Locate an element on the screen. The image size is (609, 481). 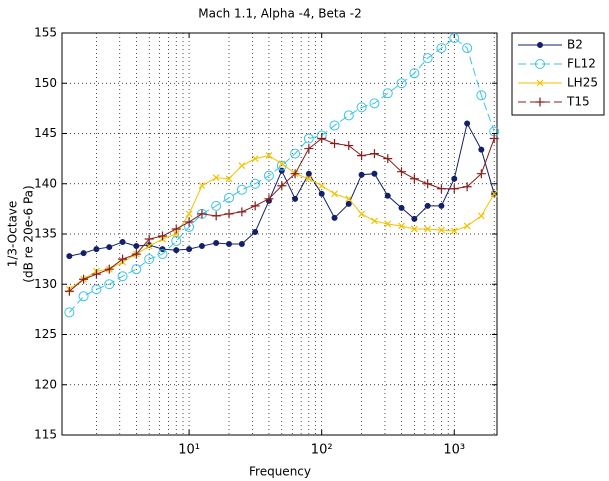
legend-label: FL12 is located at coordinates (581, 64).